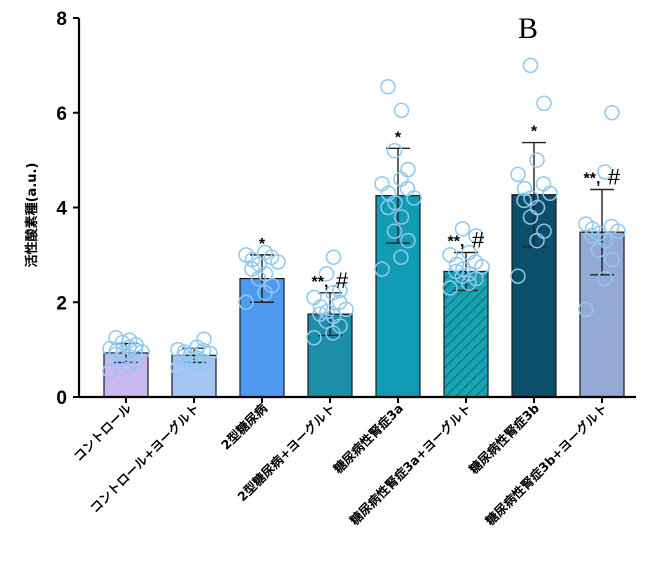  What do you see at coordinates (410, 464) in the screenshot?
I see `x-tick-label-6: 糖尿病性腎症3a+ヨーグルト` at bounding box center [410, 464].